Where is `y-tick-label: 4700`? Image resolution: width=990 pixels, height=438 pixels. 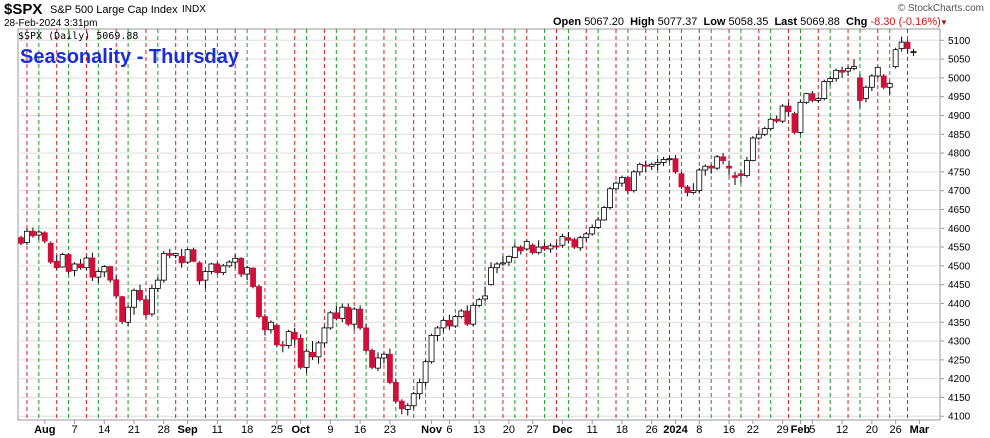
y-tick-label: 4700 is located at coordinates (959, 191).